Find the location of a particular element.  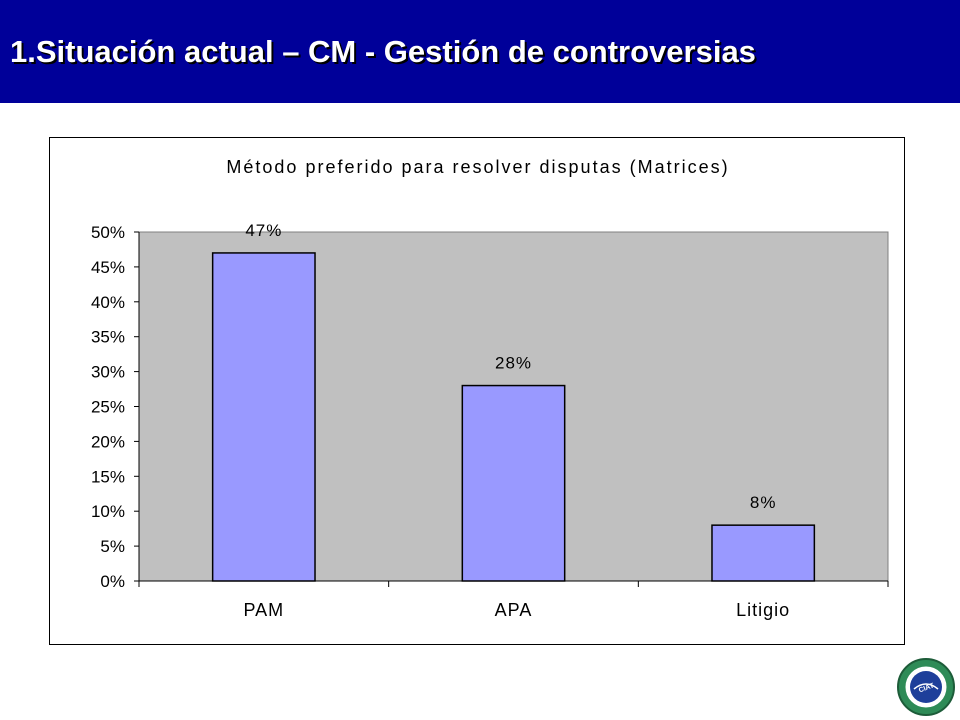

y-tick-label: 5% is located at coordinates (112, 546).